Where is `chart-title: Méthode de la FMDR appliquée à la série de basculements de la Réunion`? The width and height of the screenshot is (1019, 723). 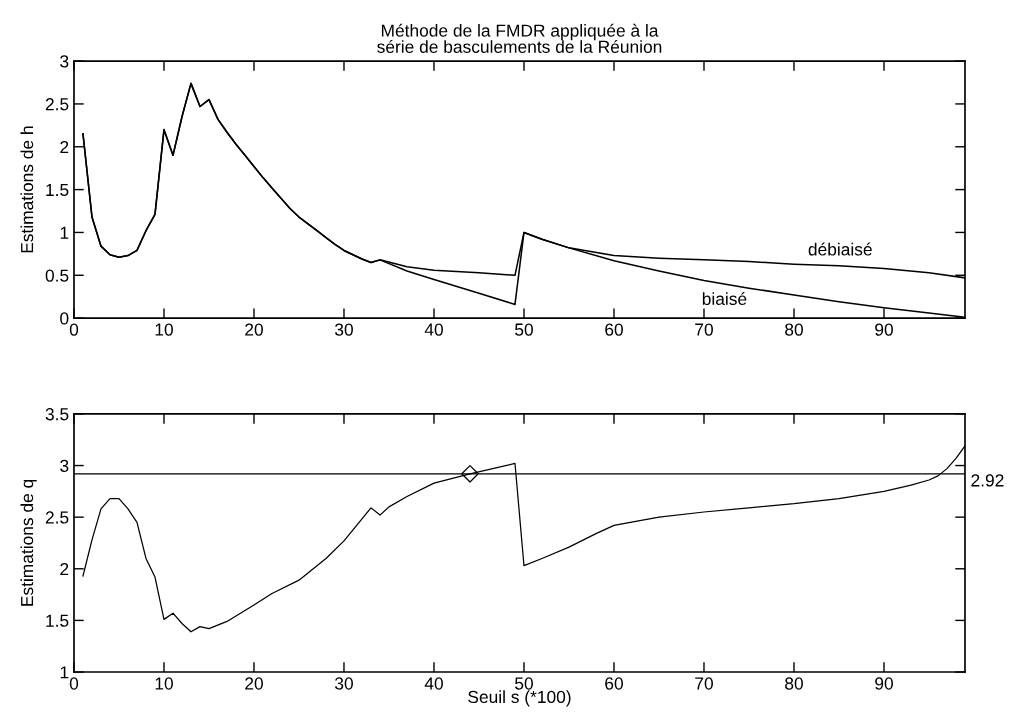 chart-title: Méthode de la FMDR appliquée à la série de basculements de la Réunion is located at coordinates (519, 38).